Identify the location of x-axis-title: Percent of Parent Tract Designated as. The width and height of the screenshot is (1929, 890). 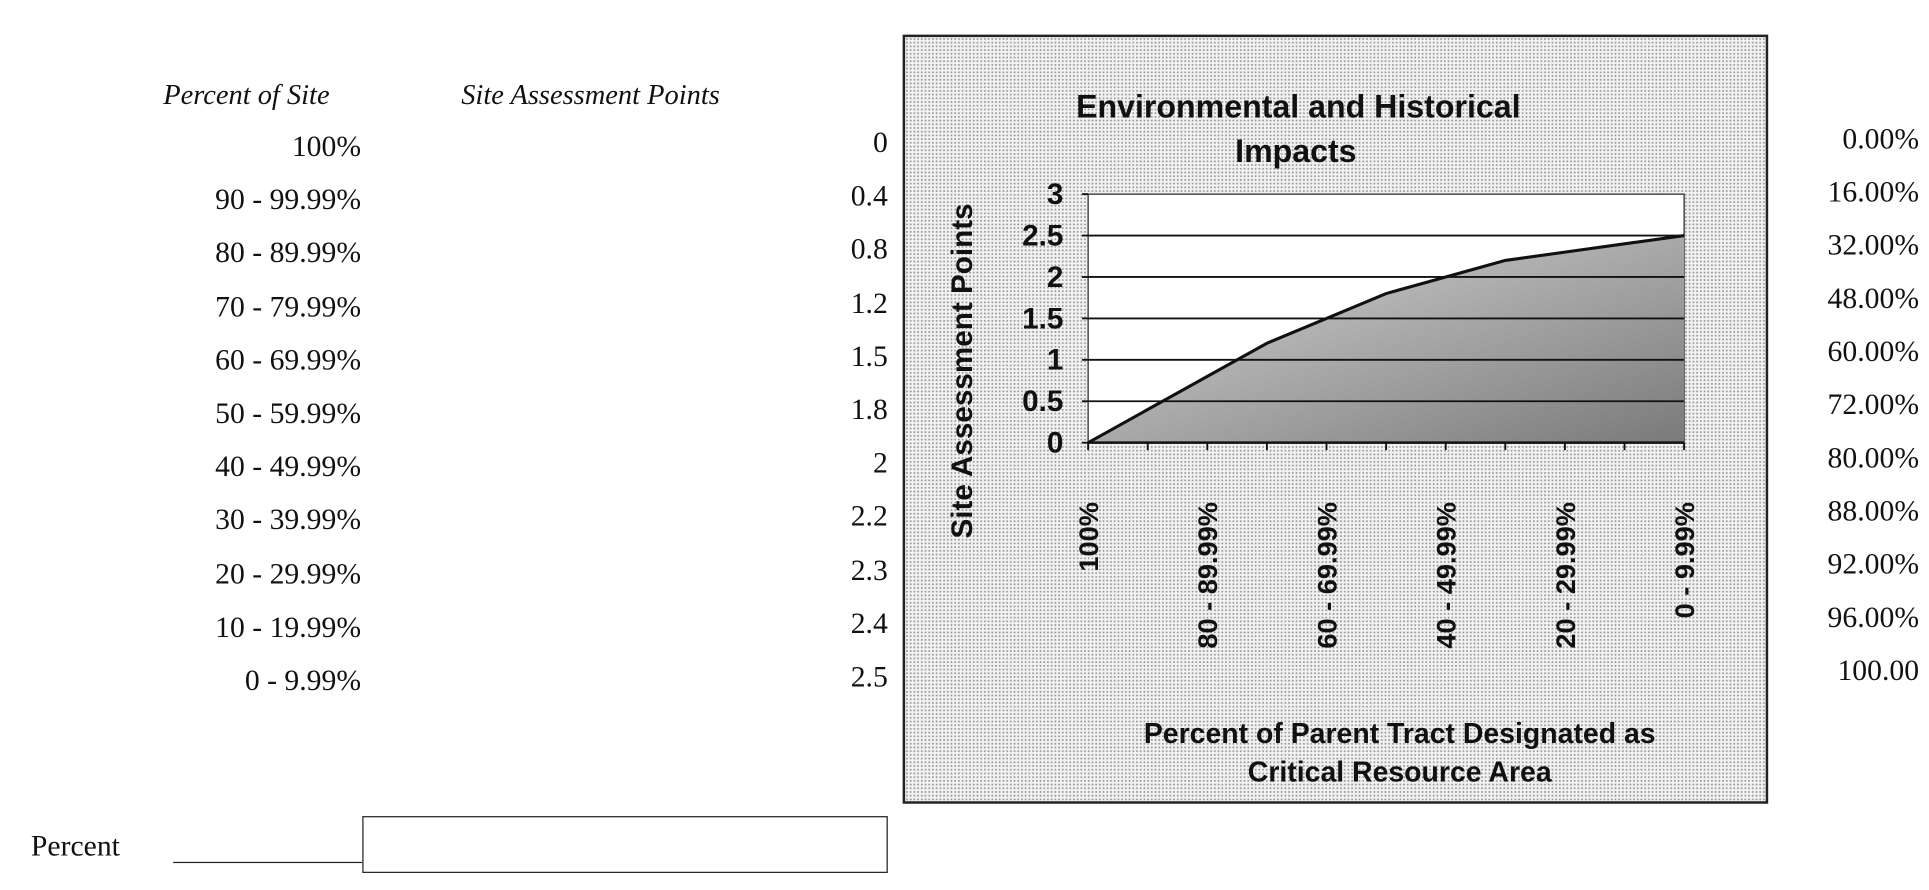
(1400, 734).